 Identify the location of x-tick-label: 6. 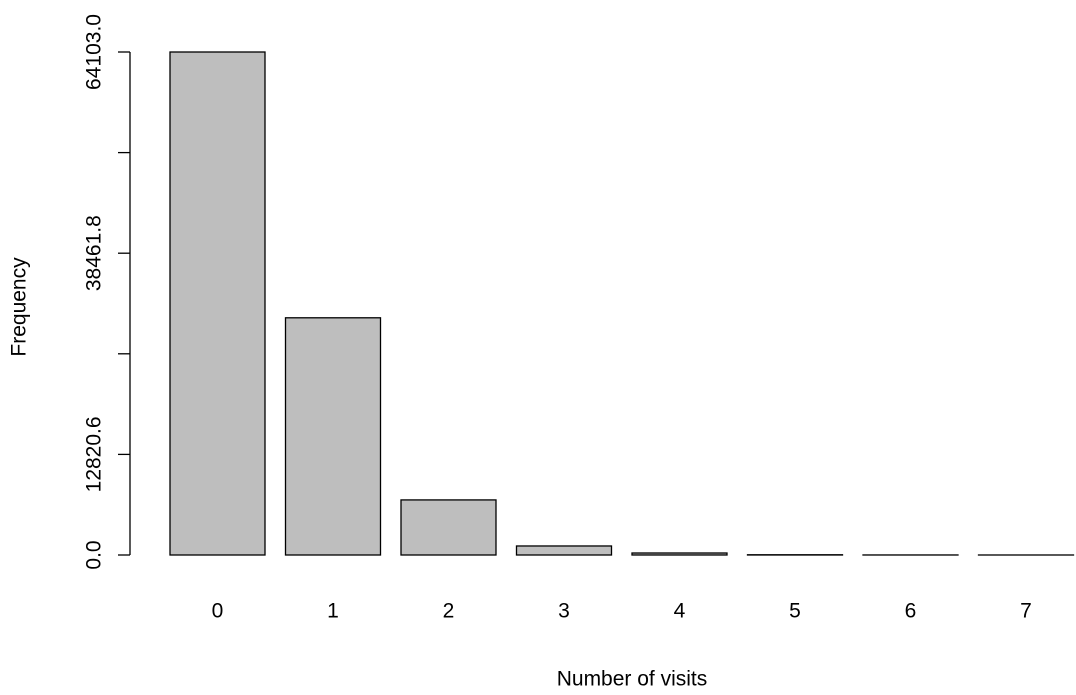
(911, 611).